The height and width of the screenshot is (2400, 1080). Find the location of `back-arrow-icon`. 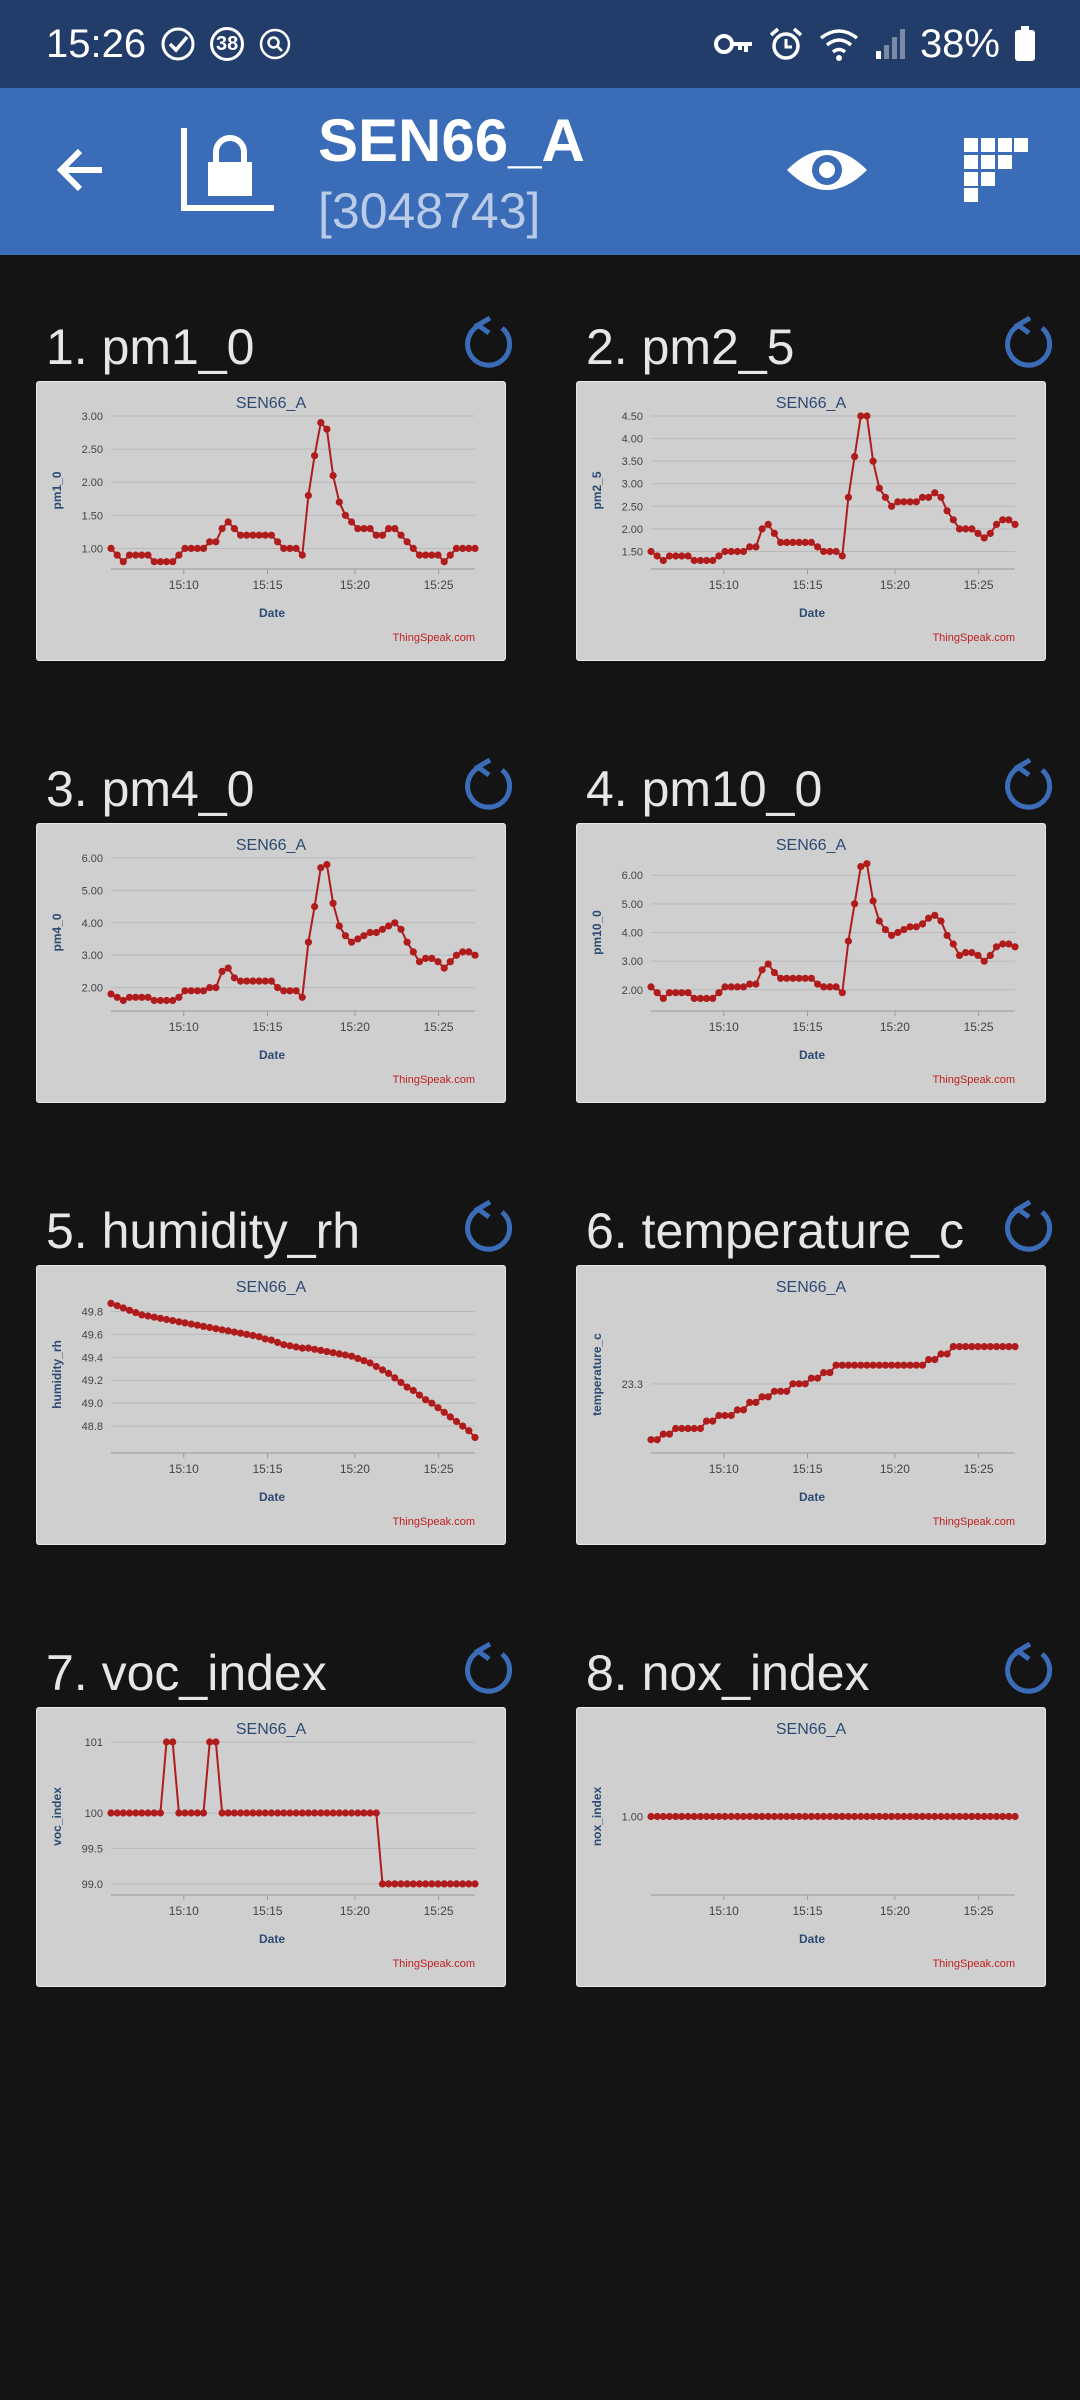

back-arrow-icon is located at coordinates (82, 170).